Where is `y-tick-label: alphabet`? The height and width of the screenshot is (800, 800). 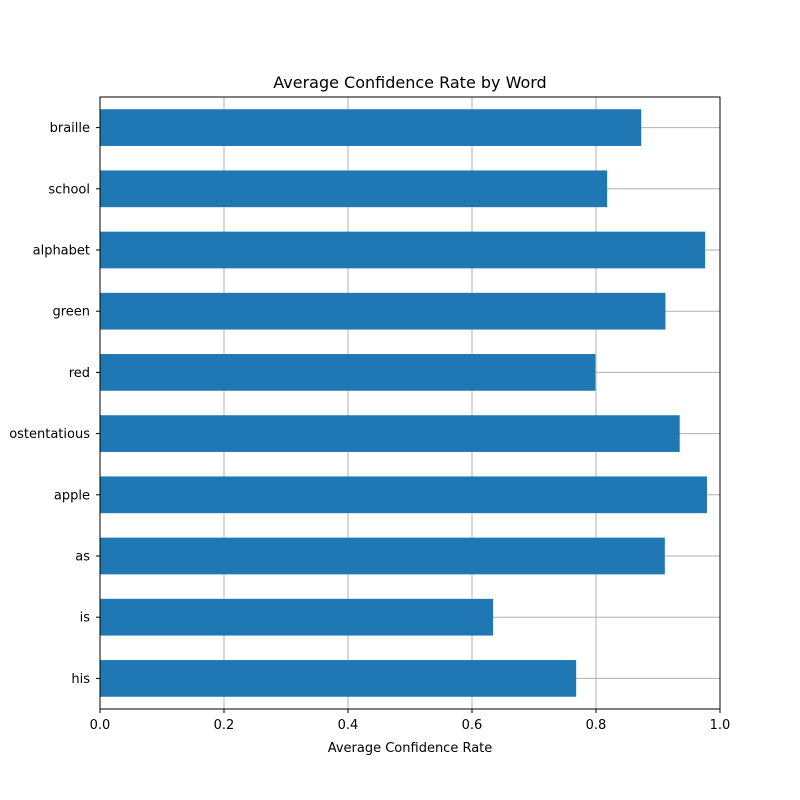 y-tick-label: alphabet is located at coordinates (61, 251).